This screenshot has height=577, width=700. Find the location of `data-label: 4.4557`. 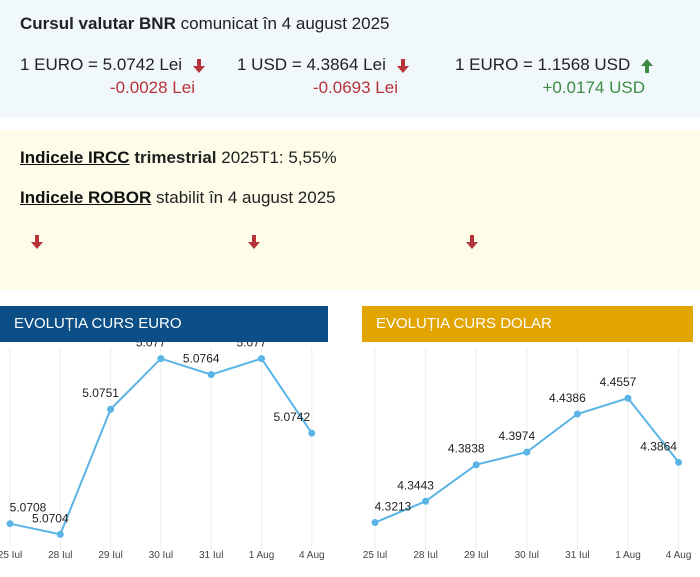

data-label: 4.4557 is located at coordinates (618, 382).